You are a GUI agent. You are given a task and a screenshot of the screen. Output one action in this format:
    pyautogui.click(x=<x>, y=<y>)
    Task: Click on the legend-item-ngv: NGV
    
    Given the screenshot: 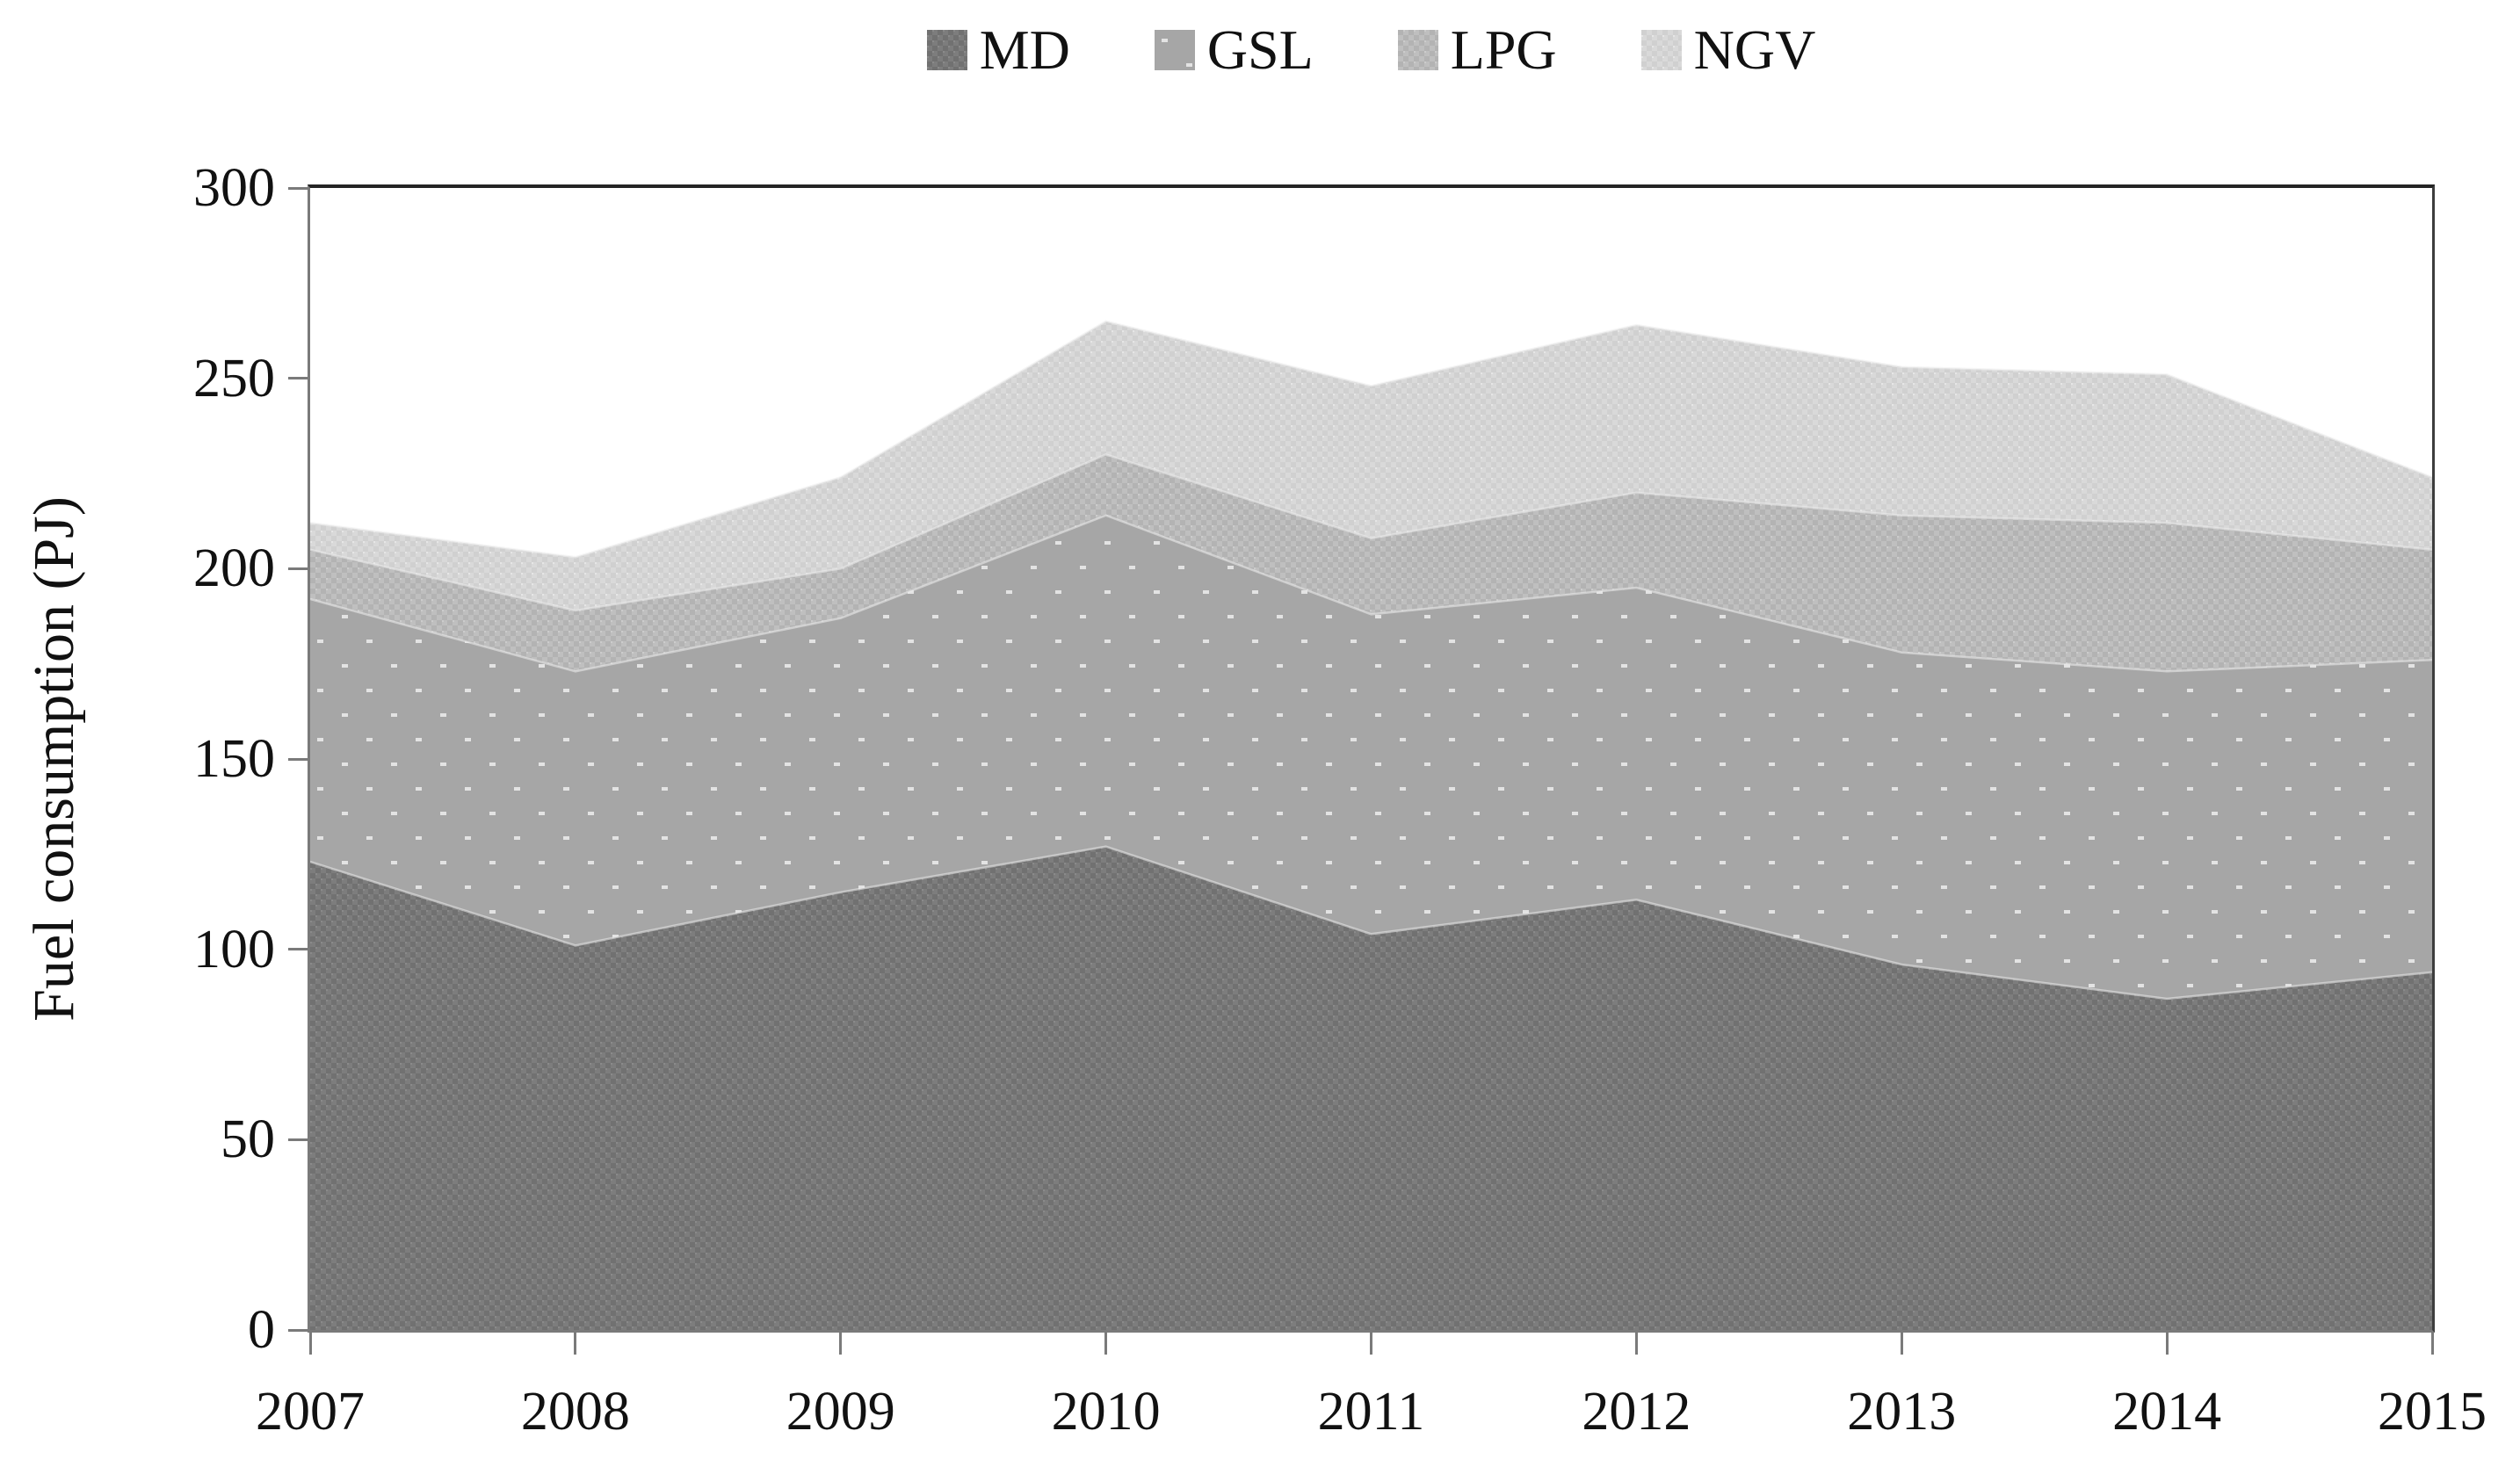 What is the action you would take?
    pyautogui.click(x=1728, y=49)
    